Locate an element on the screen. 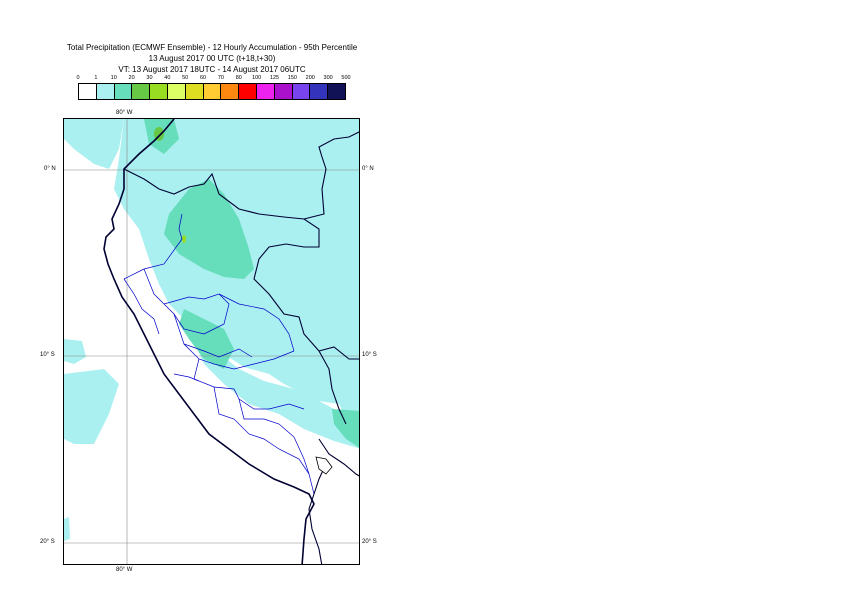  lat-label-left-0: 0° N is located at coordinates (50, 169).